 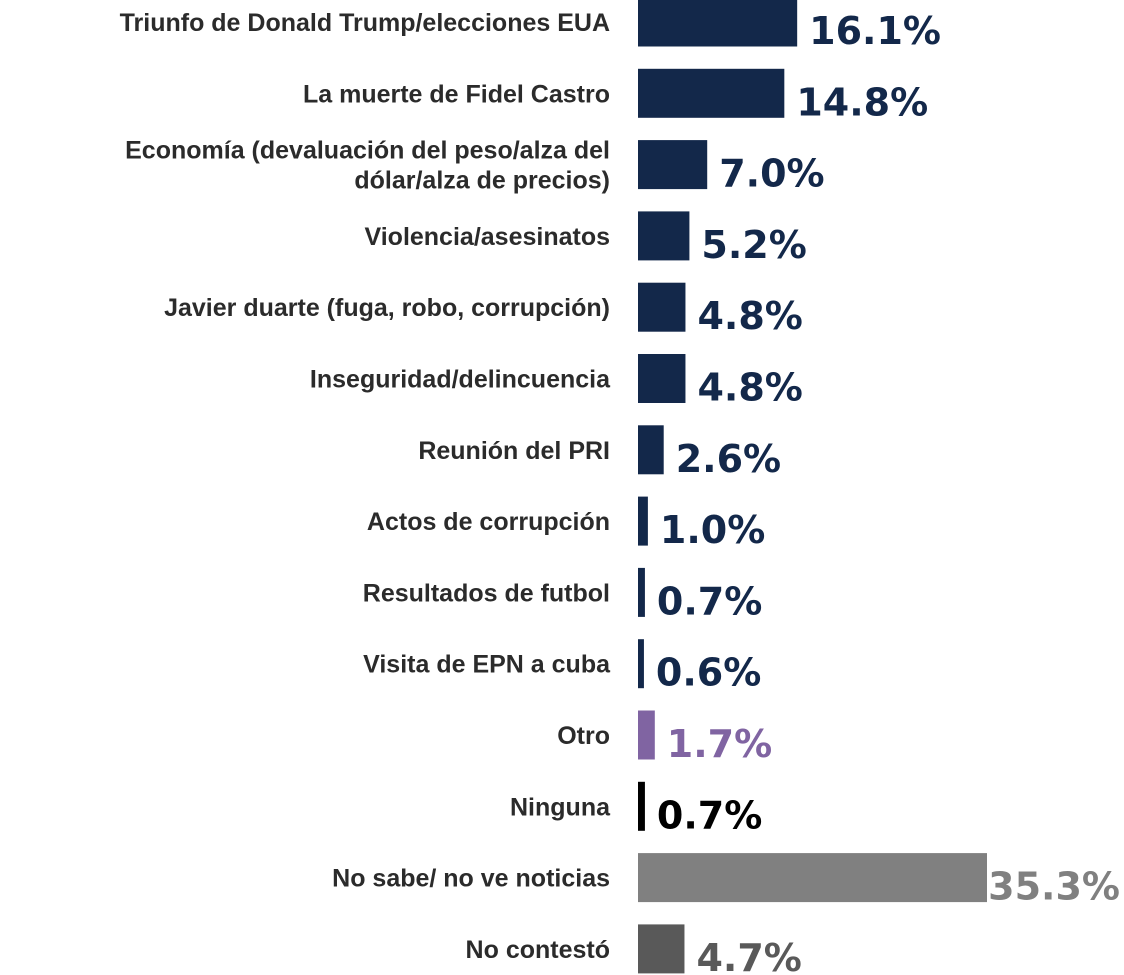 I want to click on category-label-line: Javier duarte (fuga, robo, corrupción), so click(x=387, y=308).